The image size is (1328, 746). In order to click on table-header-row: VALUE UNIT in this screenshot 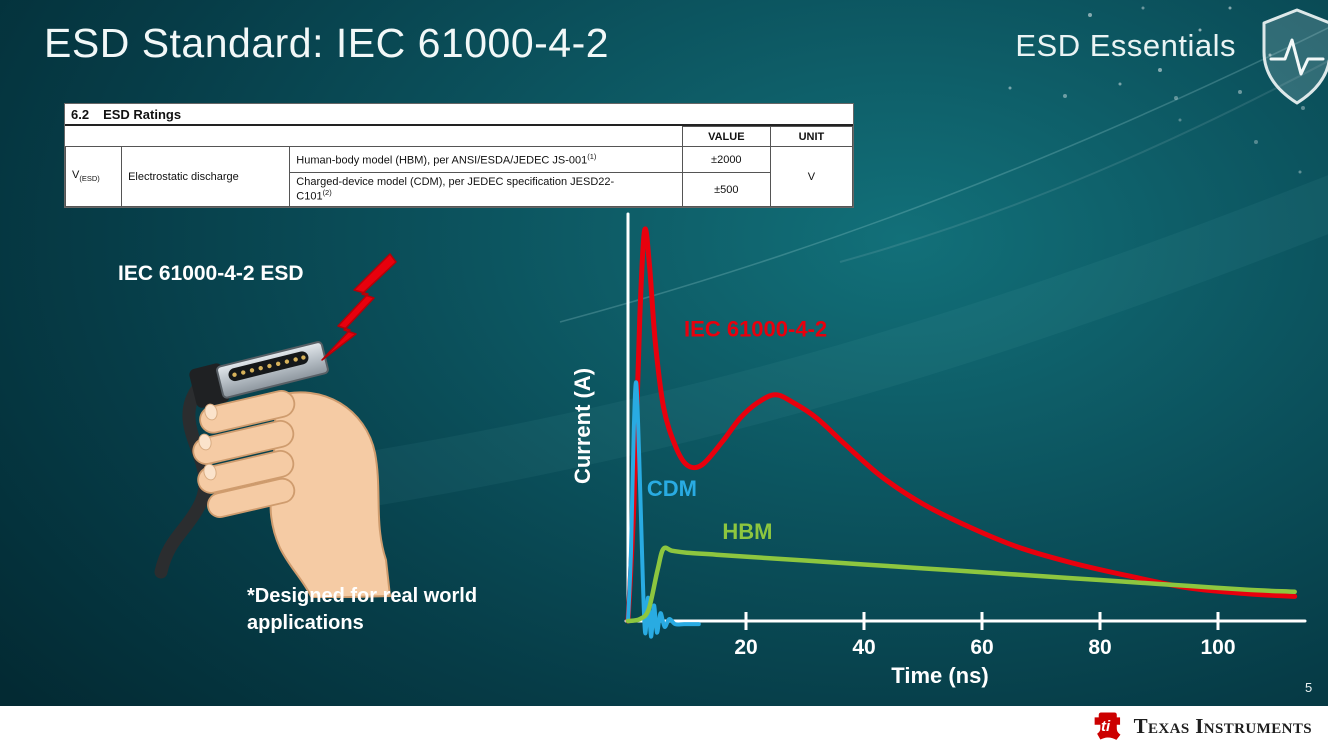, I will do `click(459, 136)`.